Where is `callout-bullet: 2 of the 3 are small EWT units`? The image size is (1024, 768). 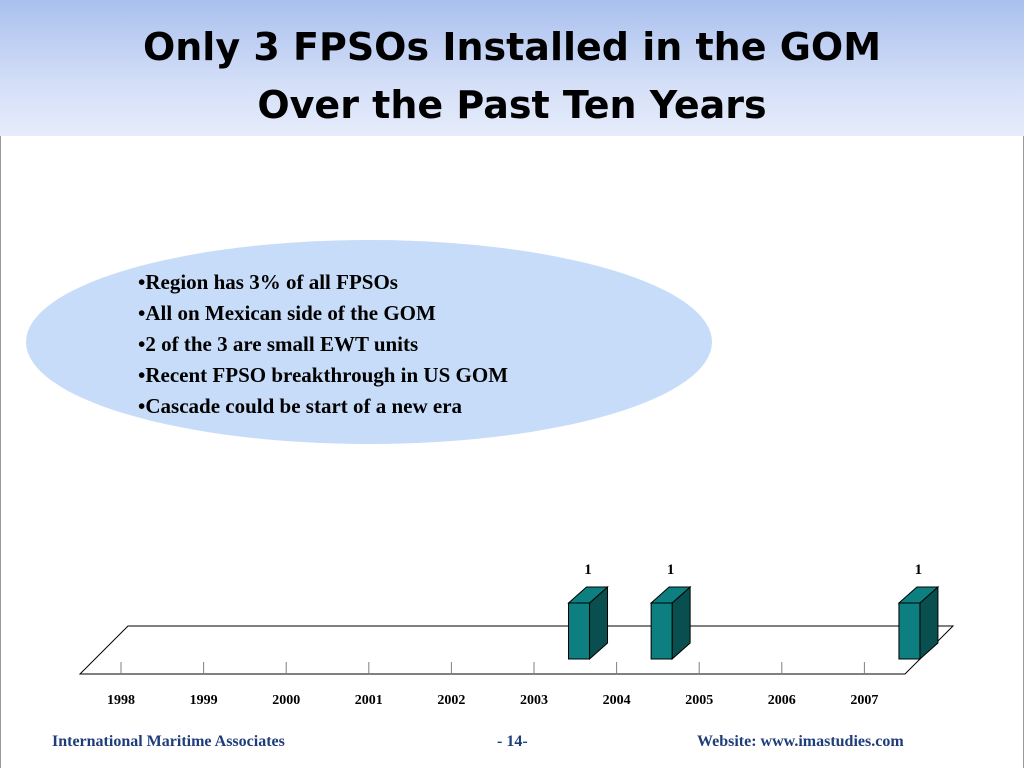 callout-bullet: 2 of the 3 are small EWT units is located at coordinates (323, 344).